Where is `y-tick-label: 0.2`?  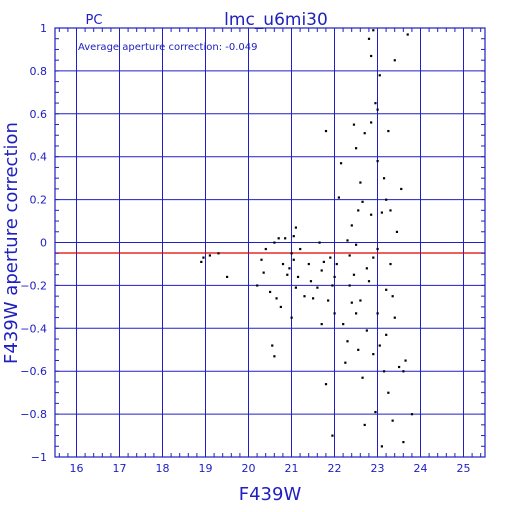
y-tick-label: 0.2 is located at coordinates (39, 200).